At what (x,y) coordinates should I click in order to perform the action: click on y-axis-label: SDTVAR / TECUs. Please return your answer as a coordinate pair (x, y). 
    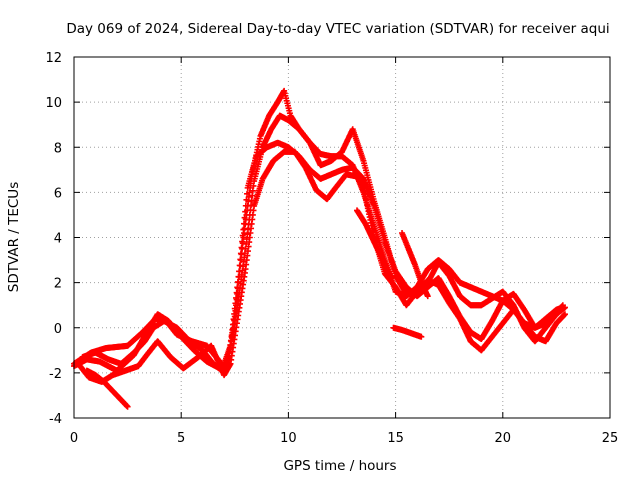
    Looking at the image, I should click on (14, 237).